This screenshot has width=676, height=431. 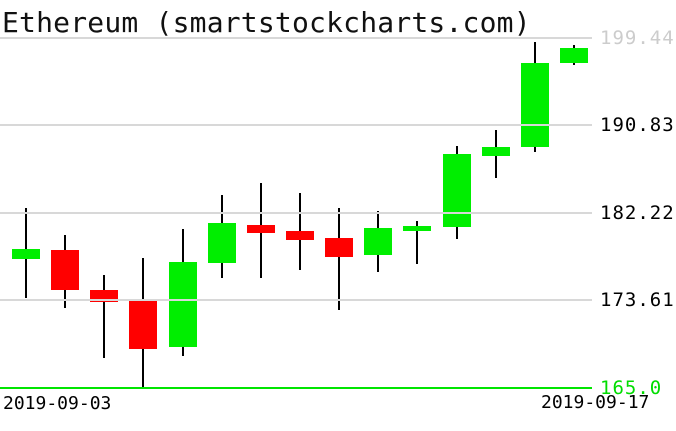 What do you see at coordinates (637, 300) in the screenshot?
I see `y-axis-label: 173.61` at bounding box center [637, 300].